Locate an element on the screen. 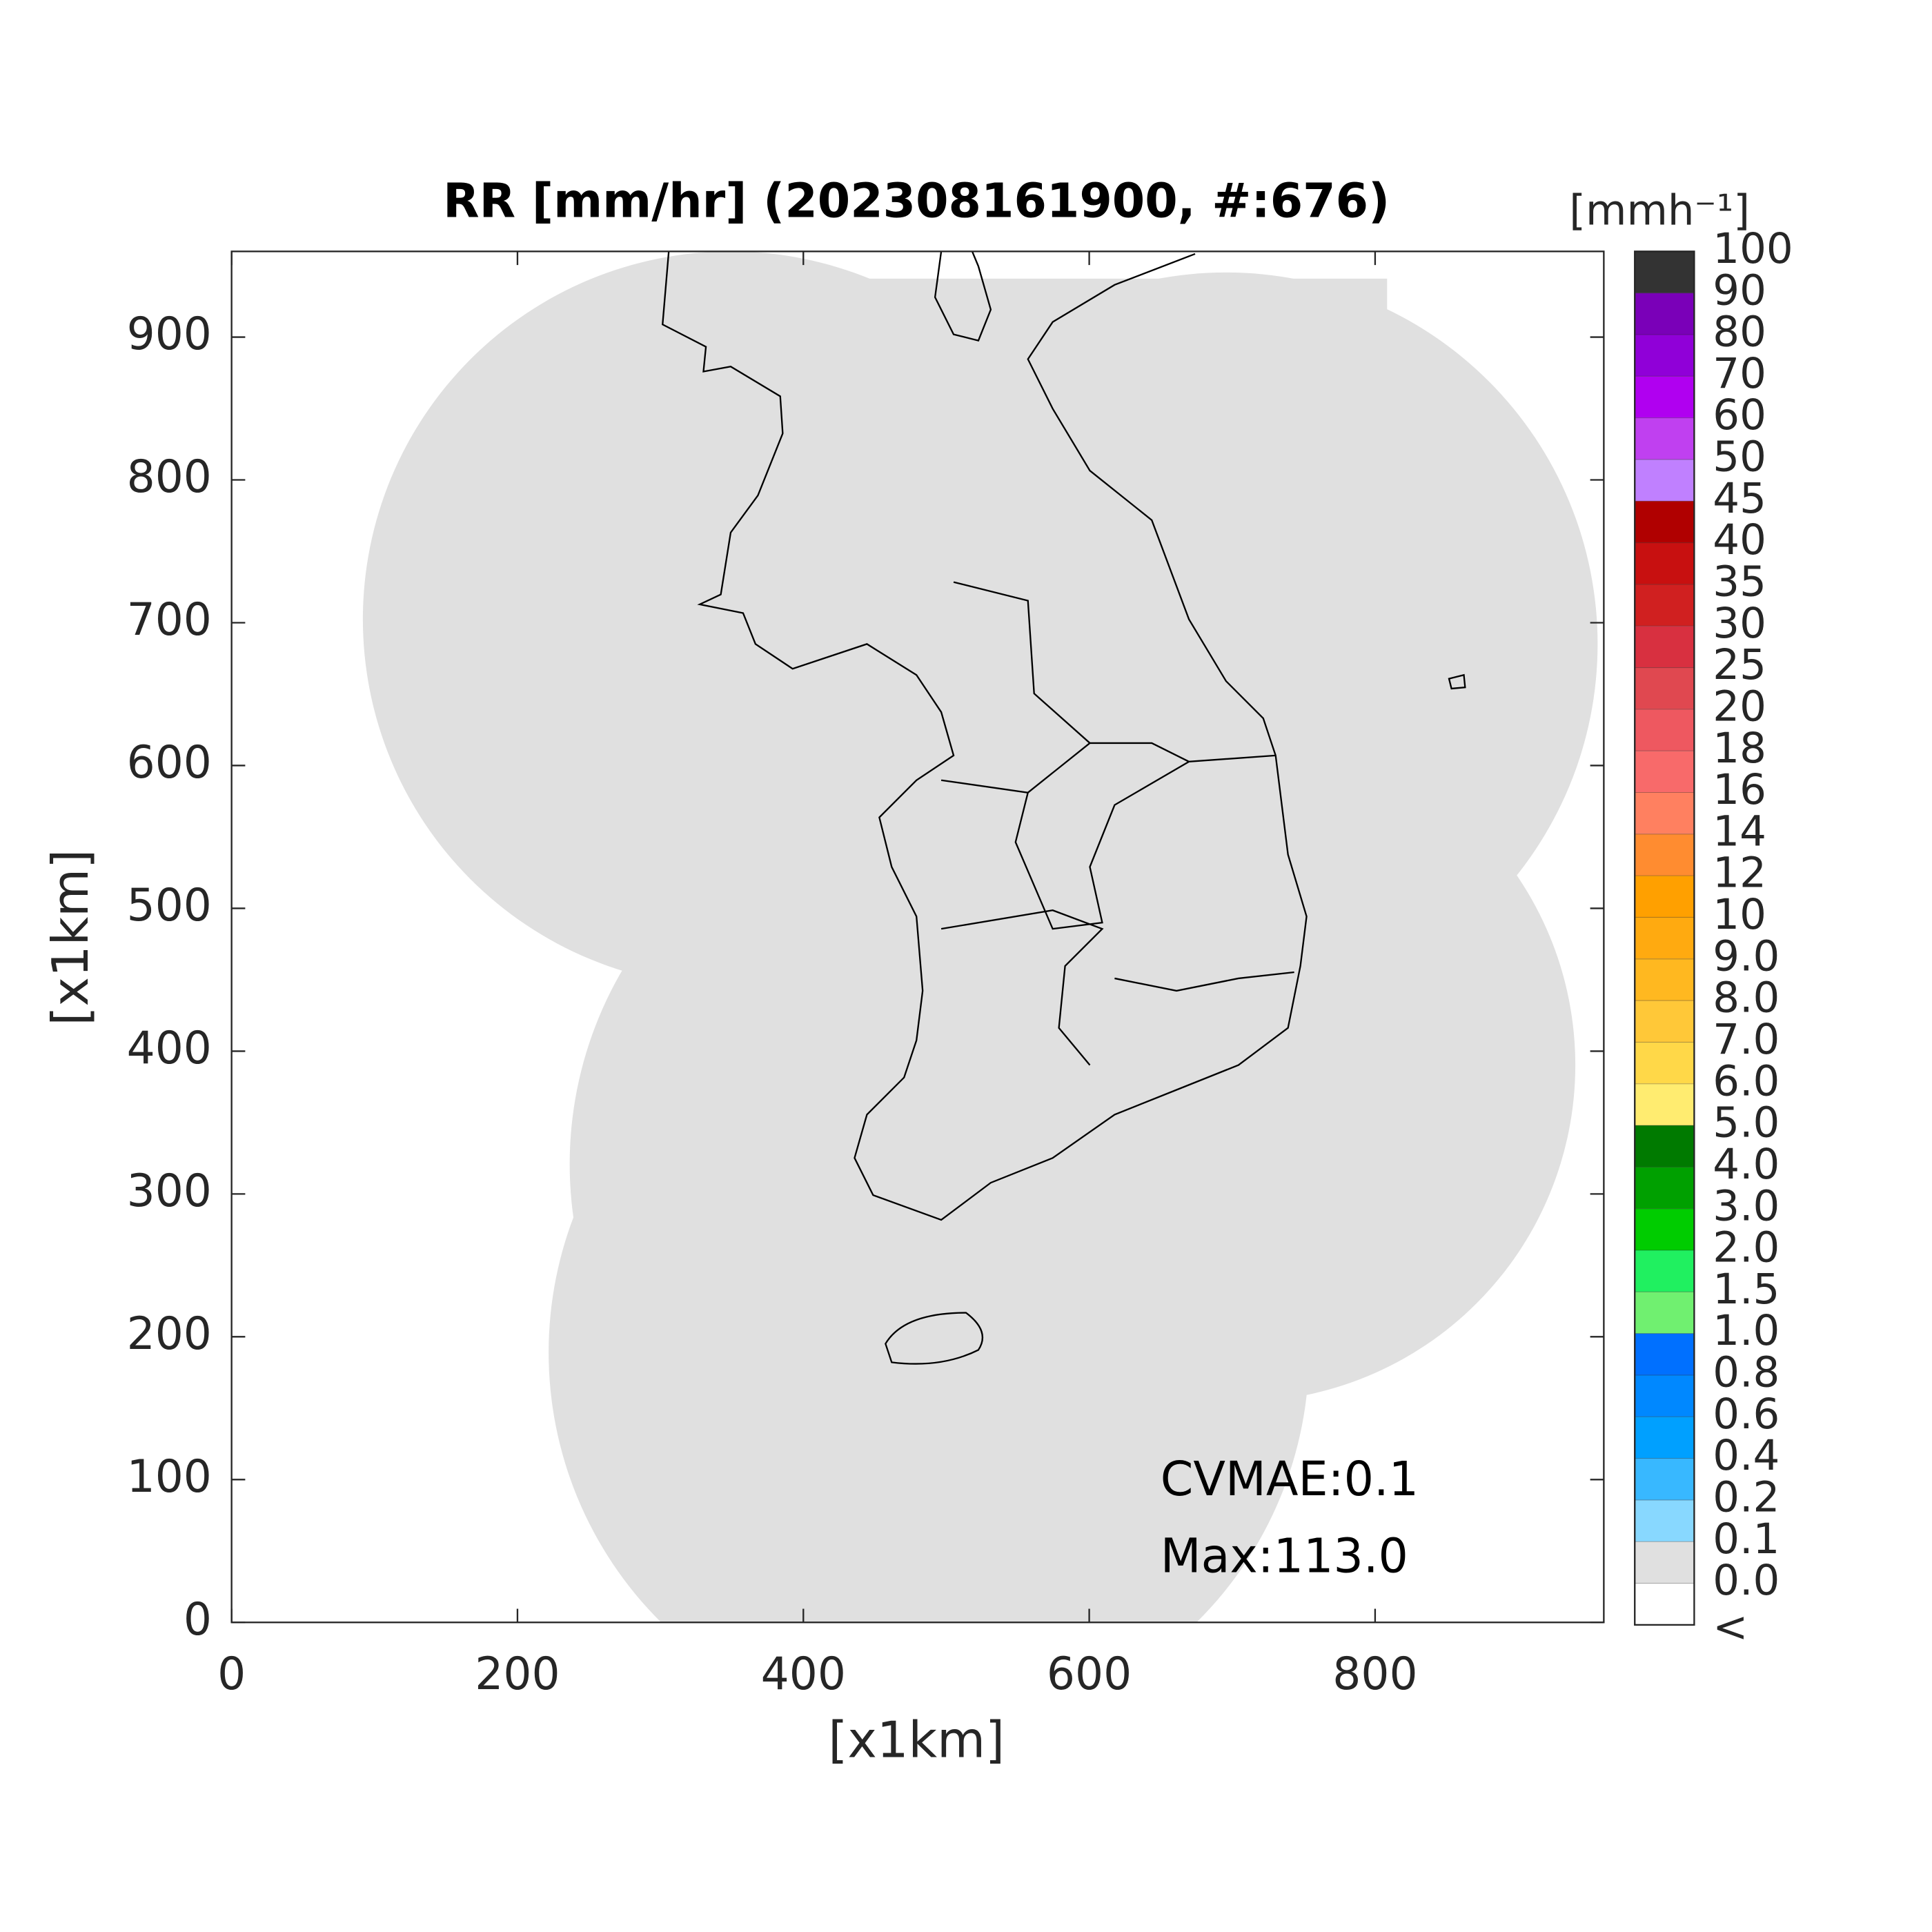 The height and width of the screenshot is (1932, 1932). x-tick-label: 400 is located at coordinates (803, 1674).